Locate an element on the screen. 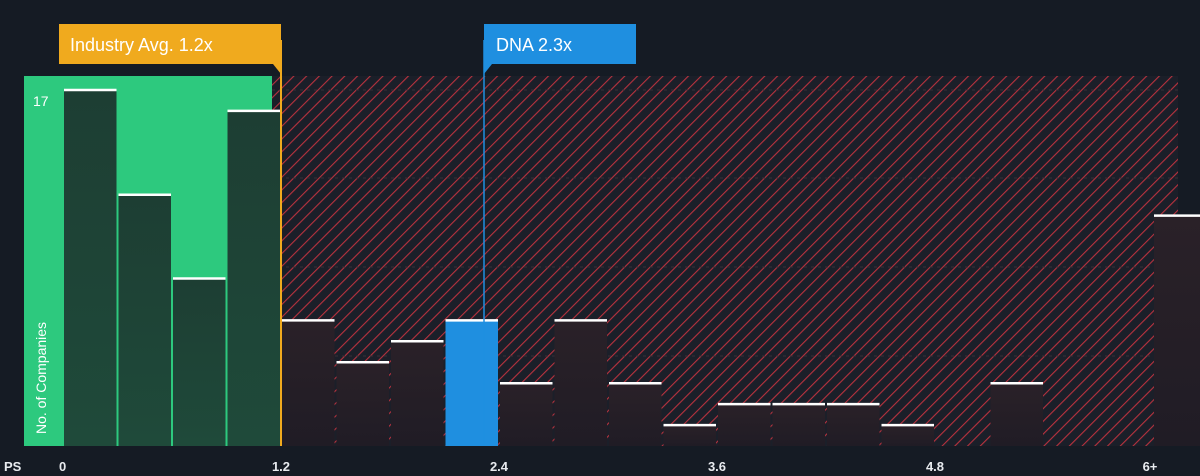 The height and width of the screenshot is (476, 1200). x-axis-label: PS is located at coordinates (13, 466).